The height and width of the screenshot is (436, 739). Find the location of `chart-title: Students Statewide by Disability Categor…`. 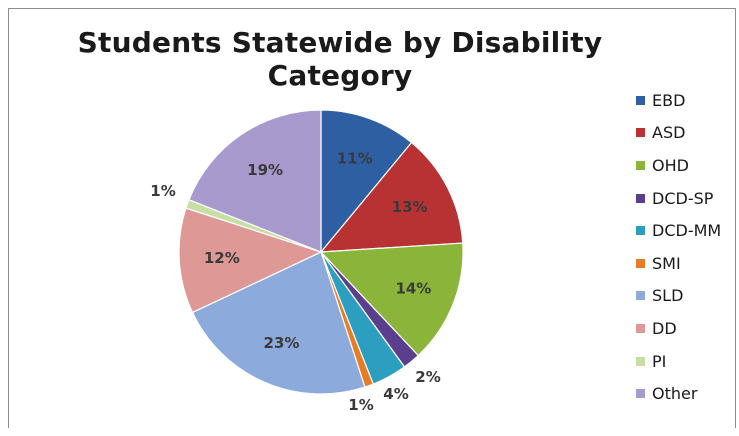

chart-title: Students Statewide by Disability Categor… is located at coordinates (340, 59).